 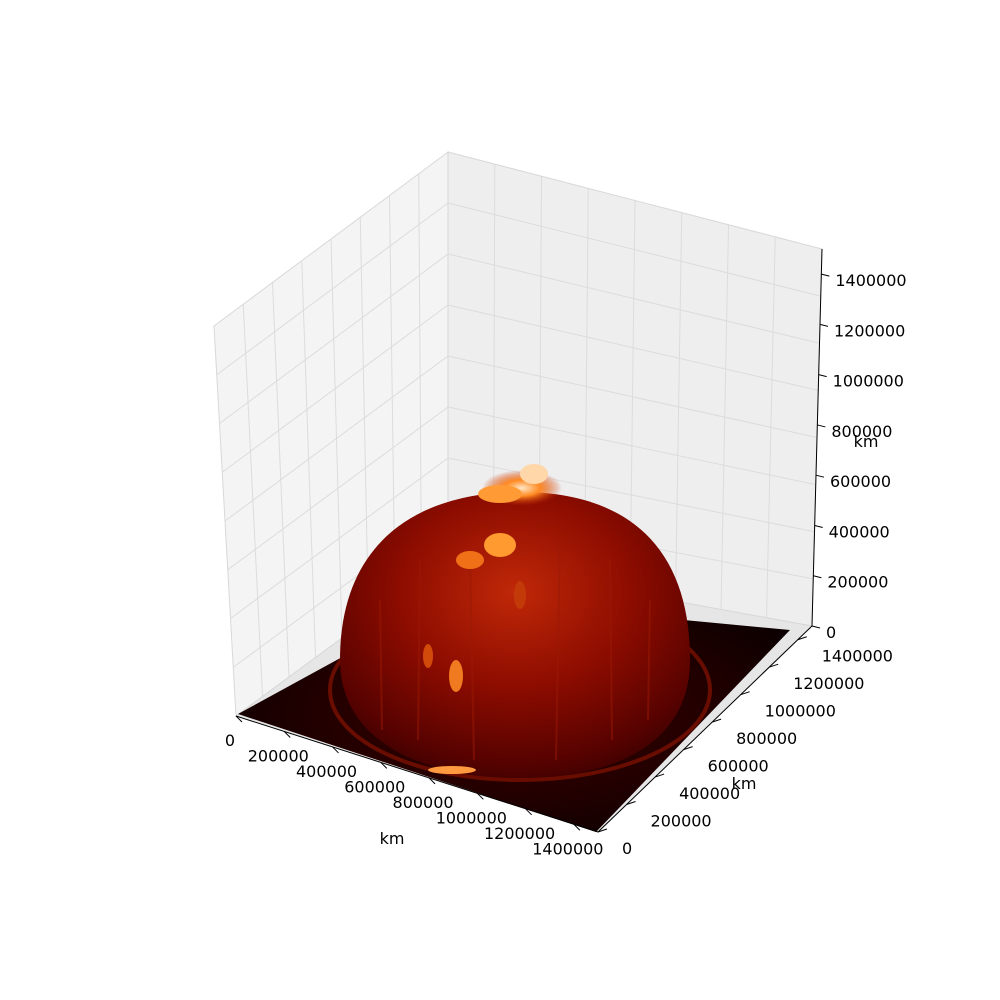 What do you see at coordinates (869, 330) in the screenshot?
I see `z-tick-label: 1200000` at bounding box center [869, 330].